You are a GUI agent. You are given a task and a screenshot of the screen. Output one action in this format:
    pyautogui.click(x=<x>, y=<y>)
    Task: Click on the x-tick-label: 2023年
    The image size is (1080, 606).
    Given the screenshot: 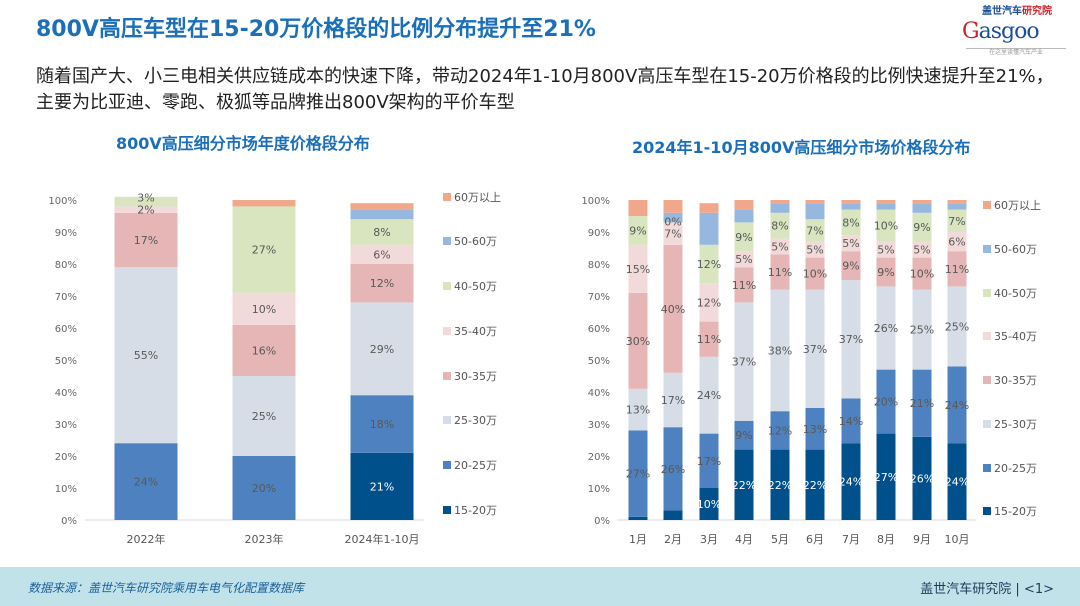 What is the action you would take?
    pyautogui.click(x=264, y=539)
    